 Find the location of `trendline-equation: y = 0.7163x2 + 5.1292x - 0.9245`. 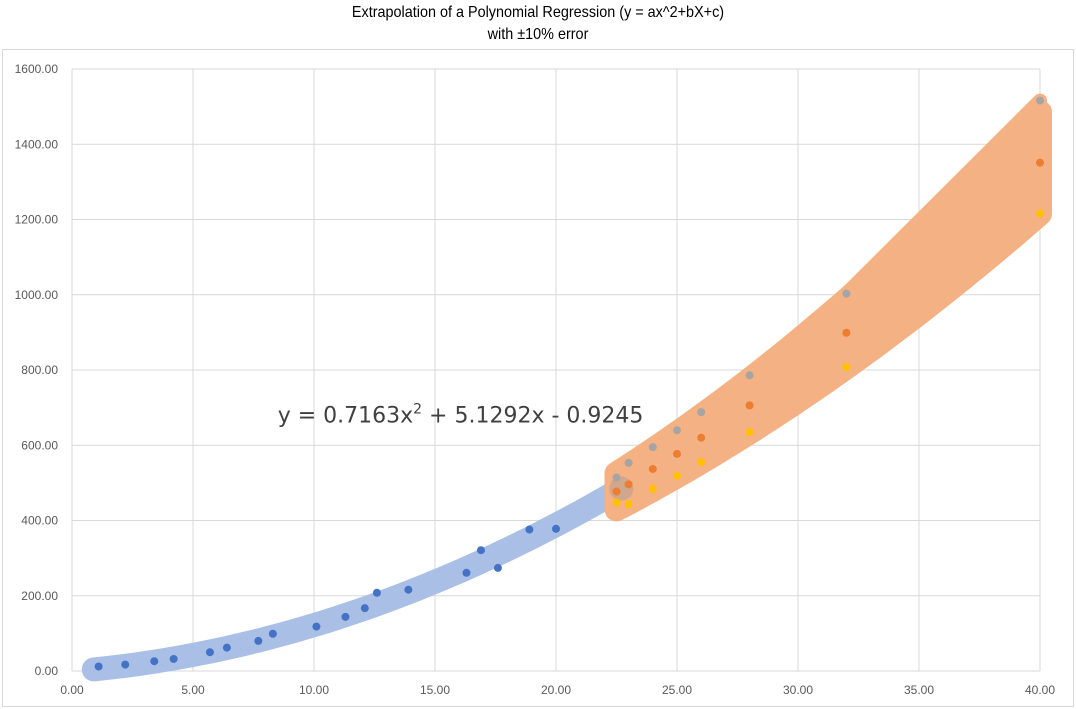

trendline-equation: y = 0.7163x2 + 5.1292x - 0.9245 is located at coordinates (461, 415).